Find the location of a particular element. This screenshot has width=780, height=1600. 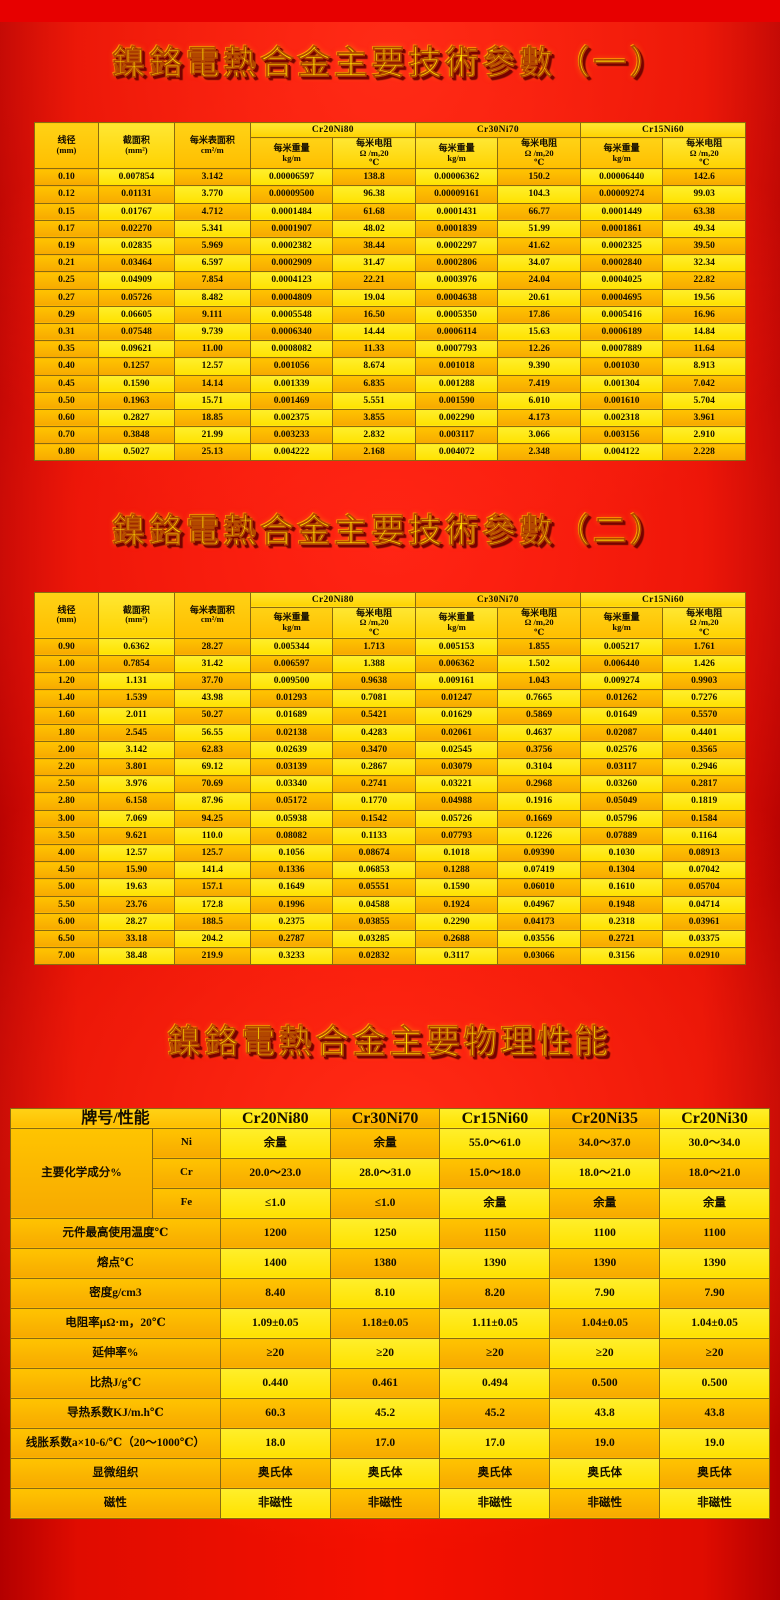

col-group-Cr30Ni70: Cr30Ni70 is located at coordinates (497, 599).